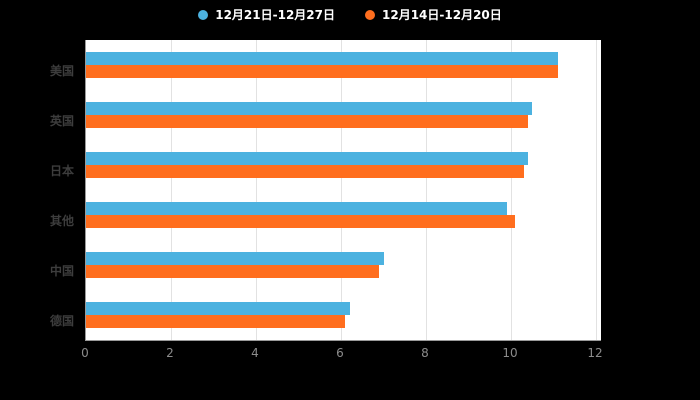 The height and width of the screenshot is (400, 700). Describe the element at coordinates (296, 208) in the screenshot. I see `bar-其他-blue` at that location.